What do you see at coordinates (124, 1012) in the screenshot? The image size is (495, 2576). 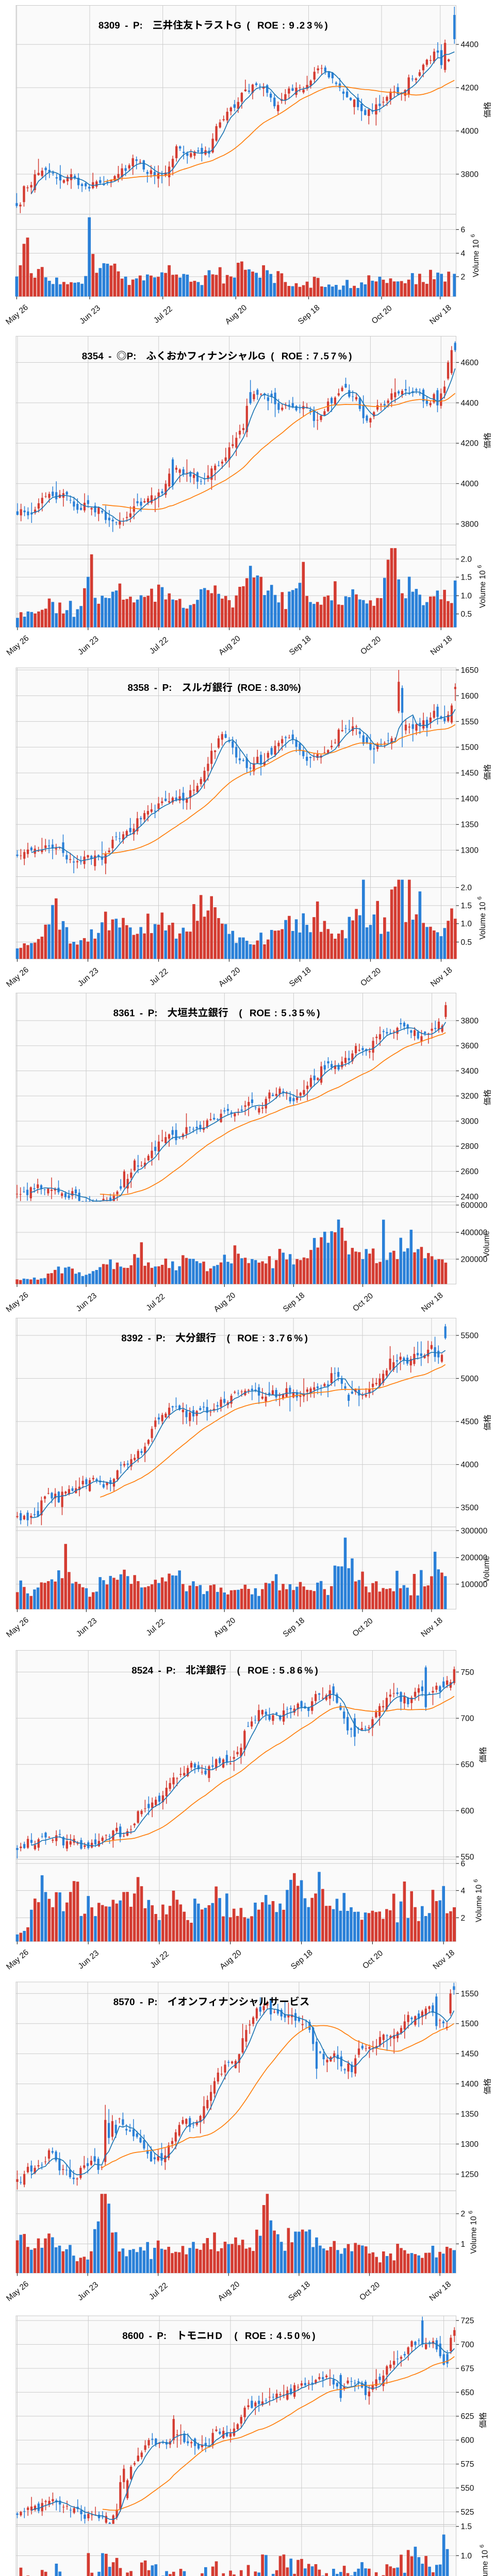 I see `svg-text: 8361` at bounding box center [124, 1012].